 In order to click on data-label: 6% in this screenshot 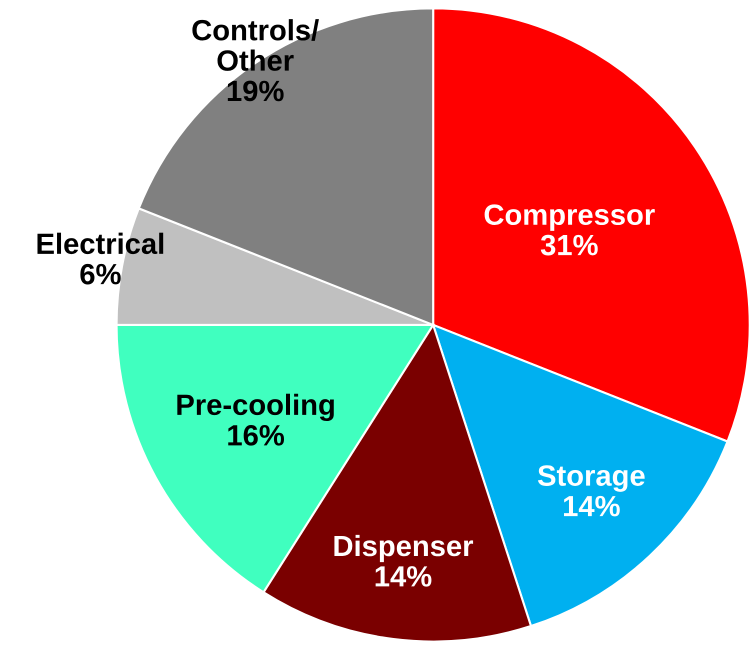, I will do `click(100, 274)`.